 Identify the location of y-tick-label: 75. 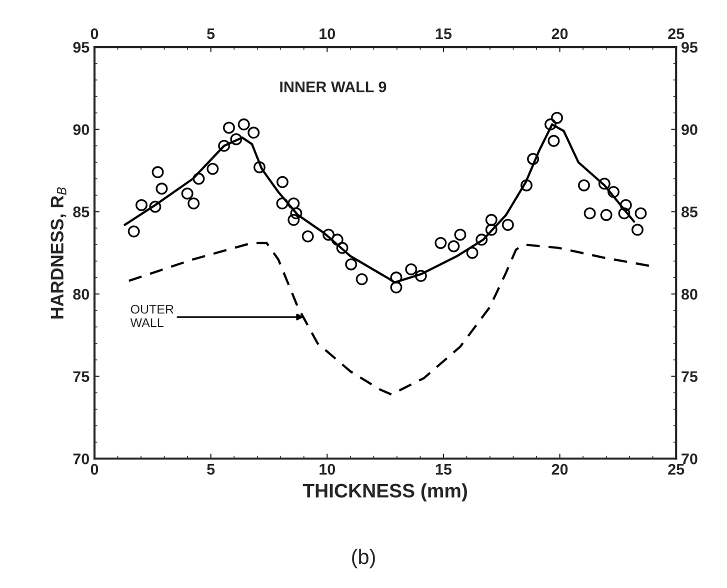
(81, 376).